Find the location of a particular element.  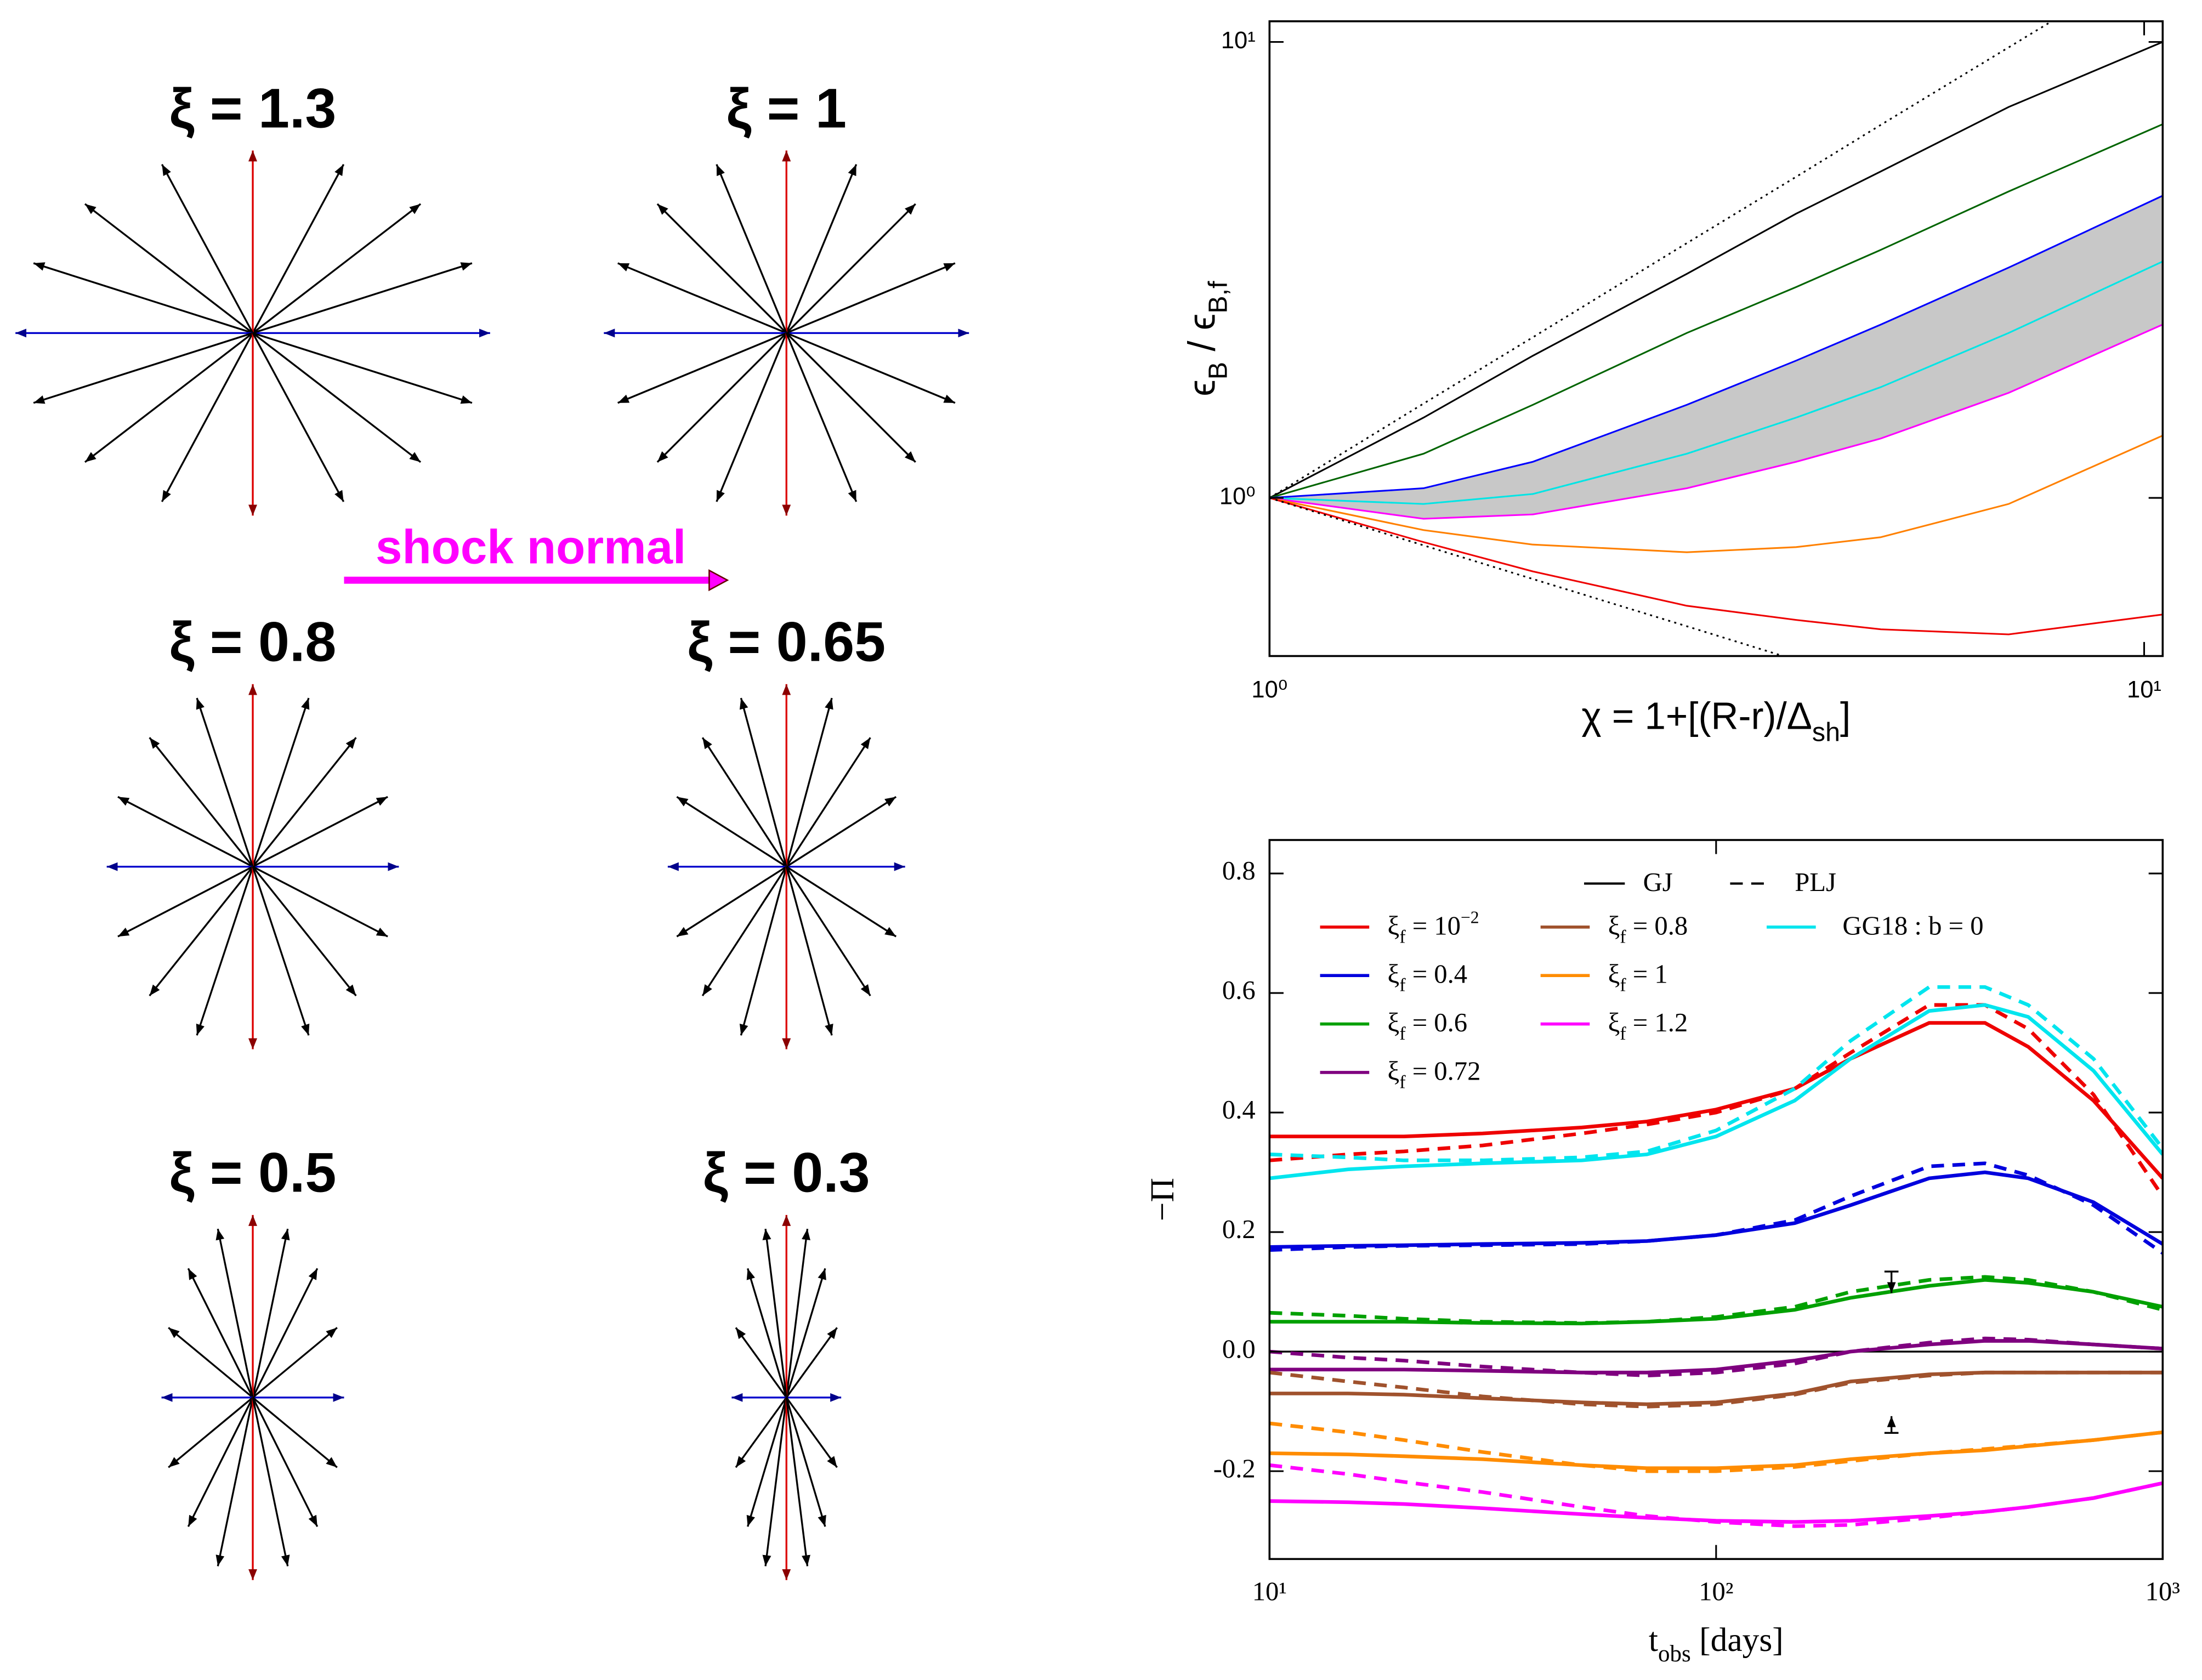

legend-style-label: PLJ is located at coordinates (1815, 882).